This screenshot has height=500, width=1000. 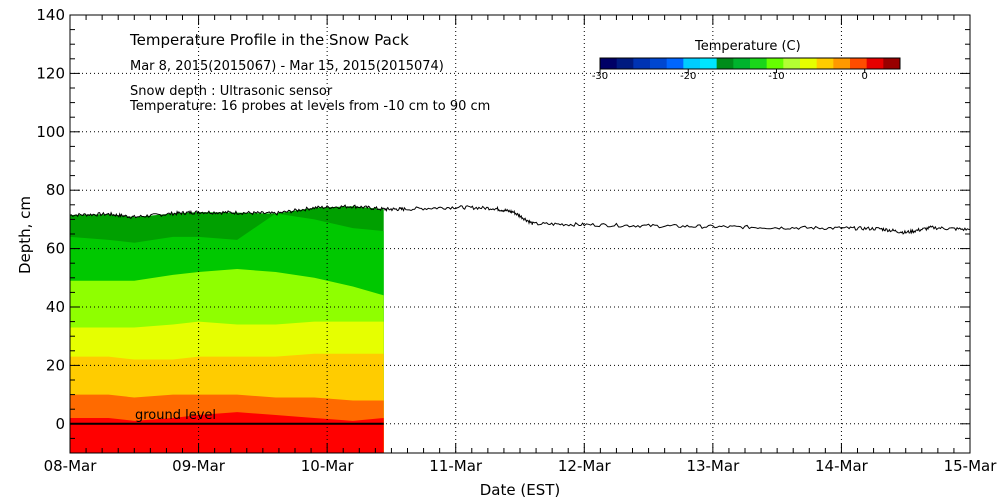 What do you see at coordinates (199, 466) in the screenshot?
I see `x-tick-label: 09-Mar` at bounding box center [199, 466].